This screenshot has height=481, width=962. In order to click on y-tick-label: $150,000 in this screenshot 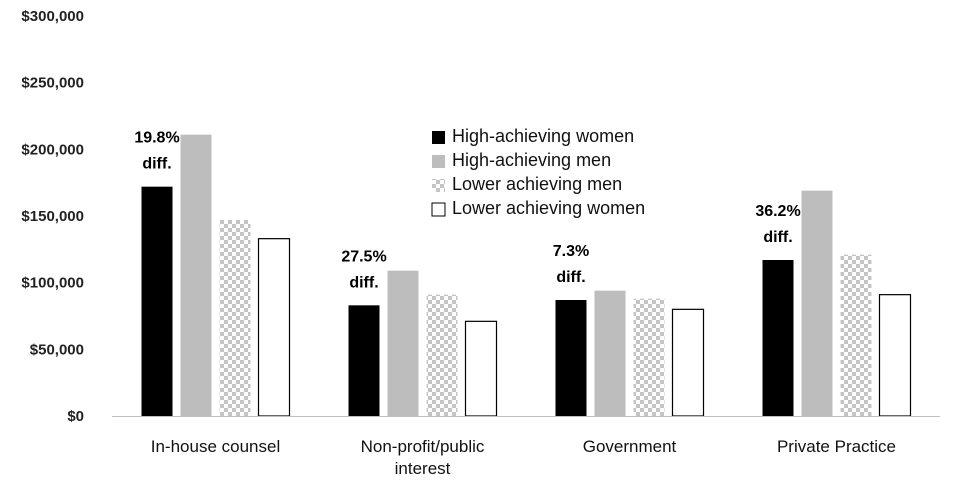, I will do `click(52, 216)`.